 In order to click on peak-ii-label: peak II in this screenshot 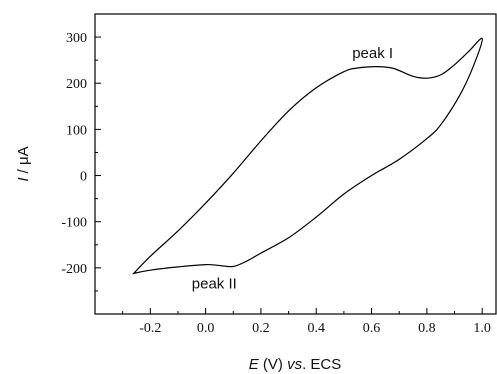, I will do `click(214, 284)`.